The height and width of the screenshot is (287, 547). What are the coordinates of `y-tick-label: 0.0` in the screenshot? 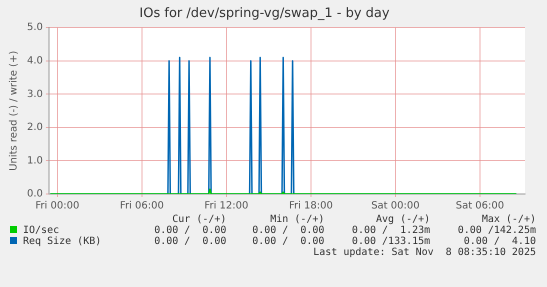 It's located at (34, 194).